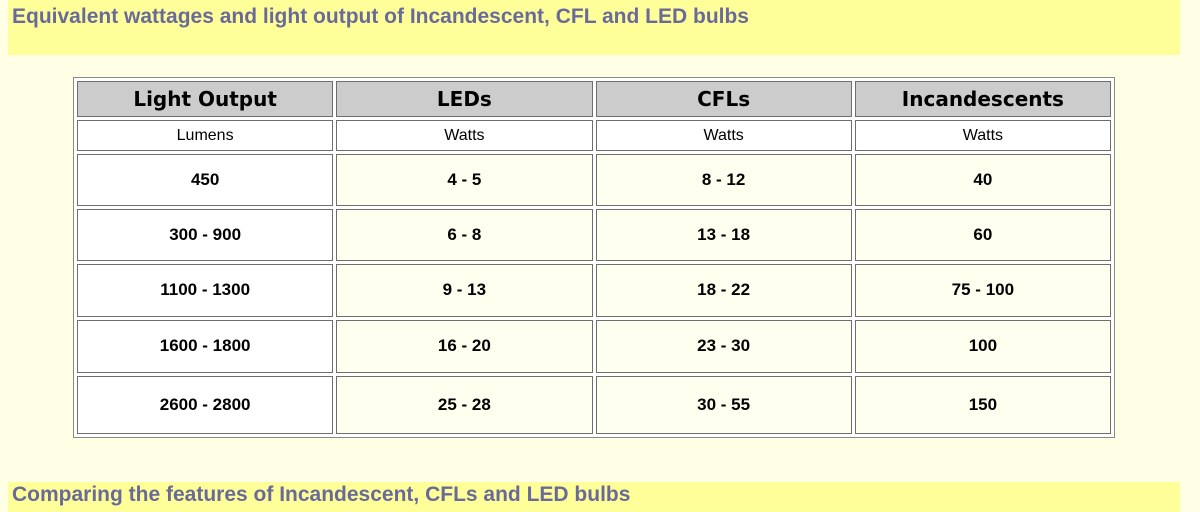 The width and height of the screenshot is (1200, 512). I want to click on cell-cfl-watts: 8 - 12, so click(723, 180).